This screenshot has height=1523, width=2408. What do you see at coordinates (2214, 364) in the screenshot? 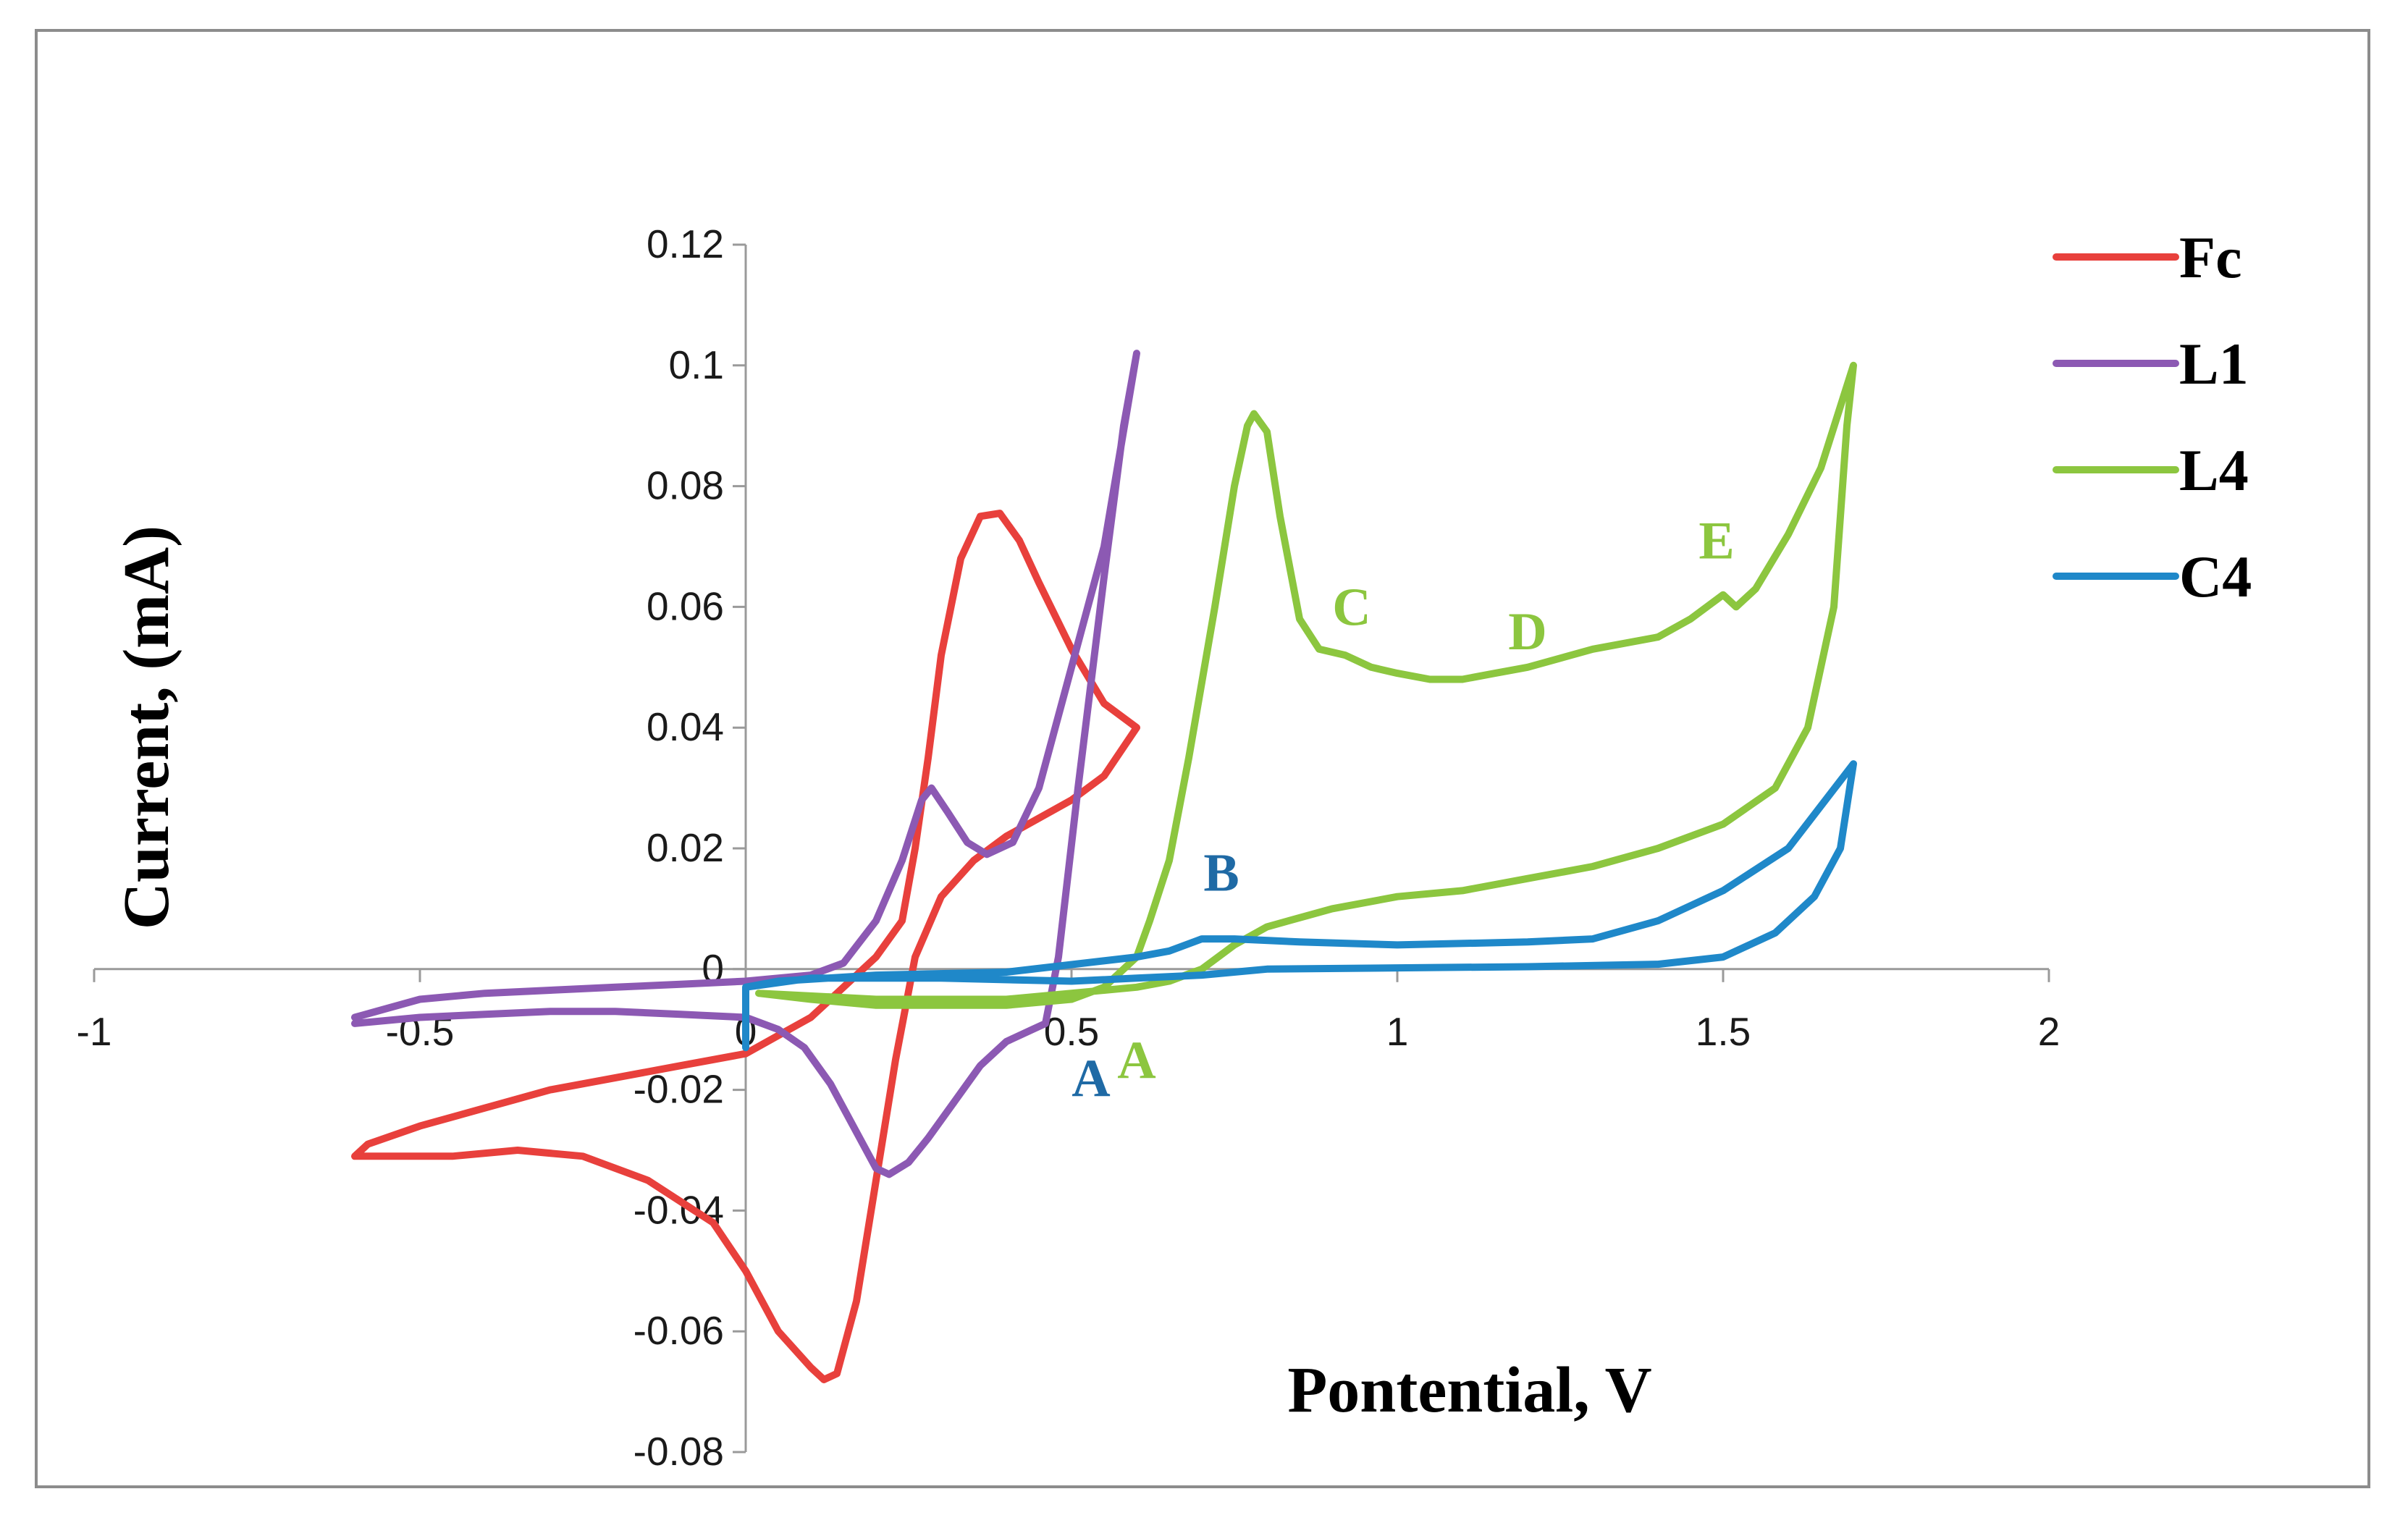
I see `legend-label-l1: L1` at bounding box center [2214, 364].